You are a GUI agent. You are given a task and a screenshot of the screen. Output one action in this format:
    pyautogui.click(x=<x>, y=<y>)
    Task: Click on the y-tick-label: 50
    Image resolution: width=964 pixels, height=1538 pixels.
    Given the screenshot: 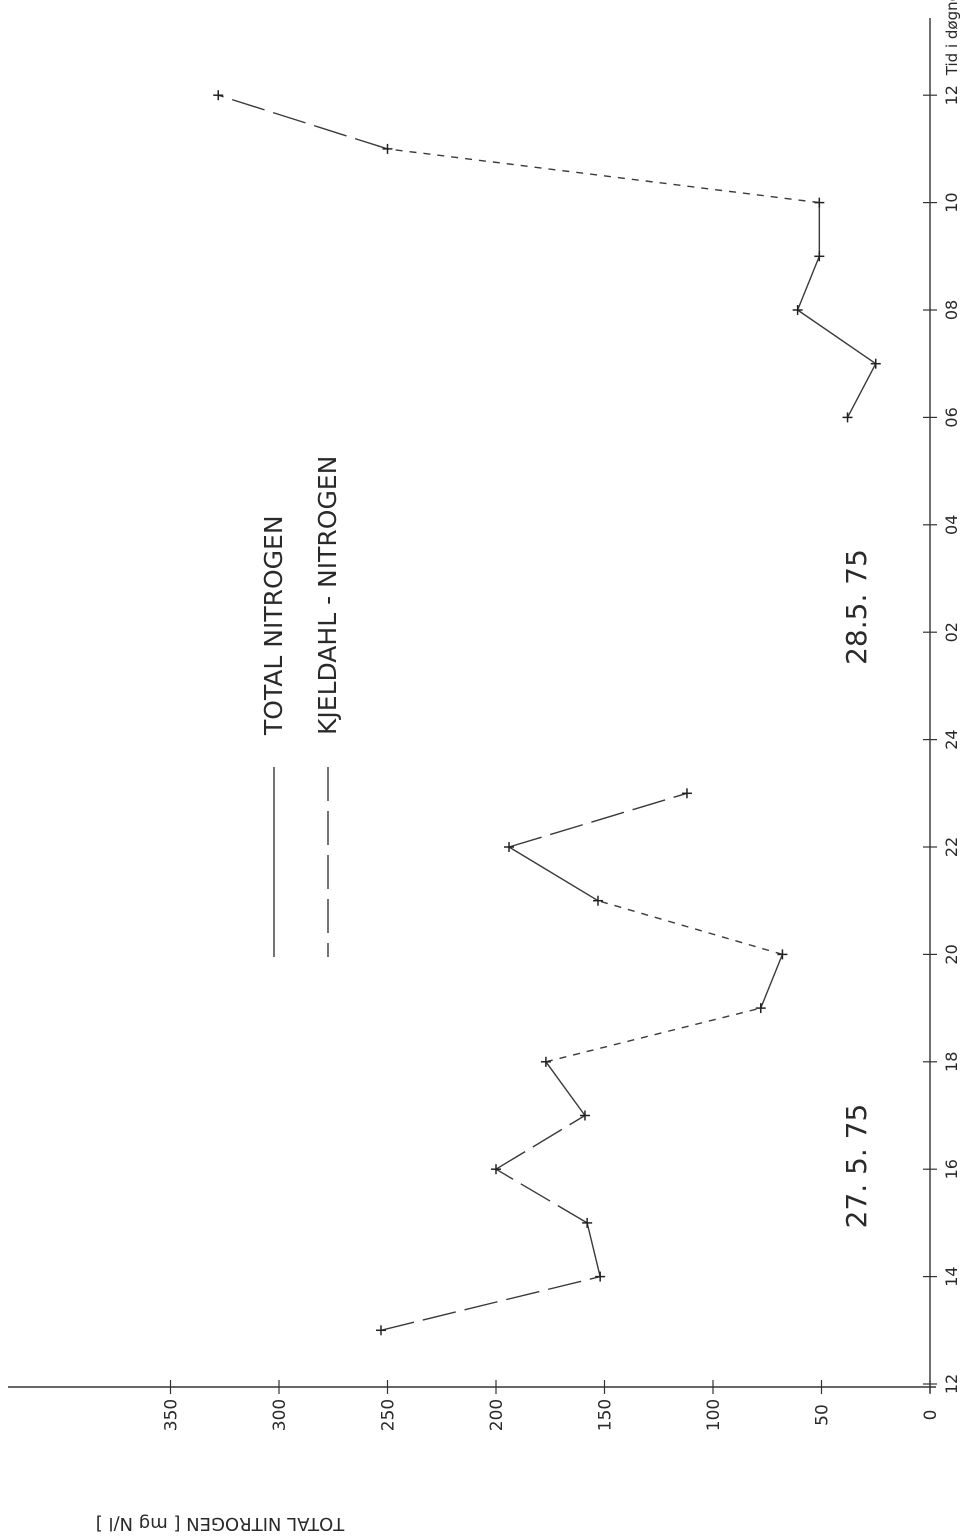 What is the action you would take?
    pyautogui.click(x=823, y=1415)
    